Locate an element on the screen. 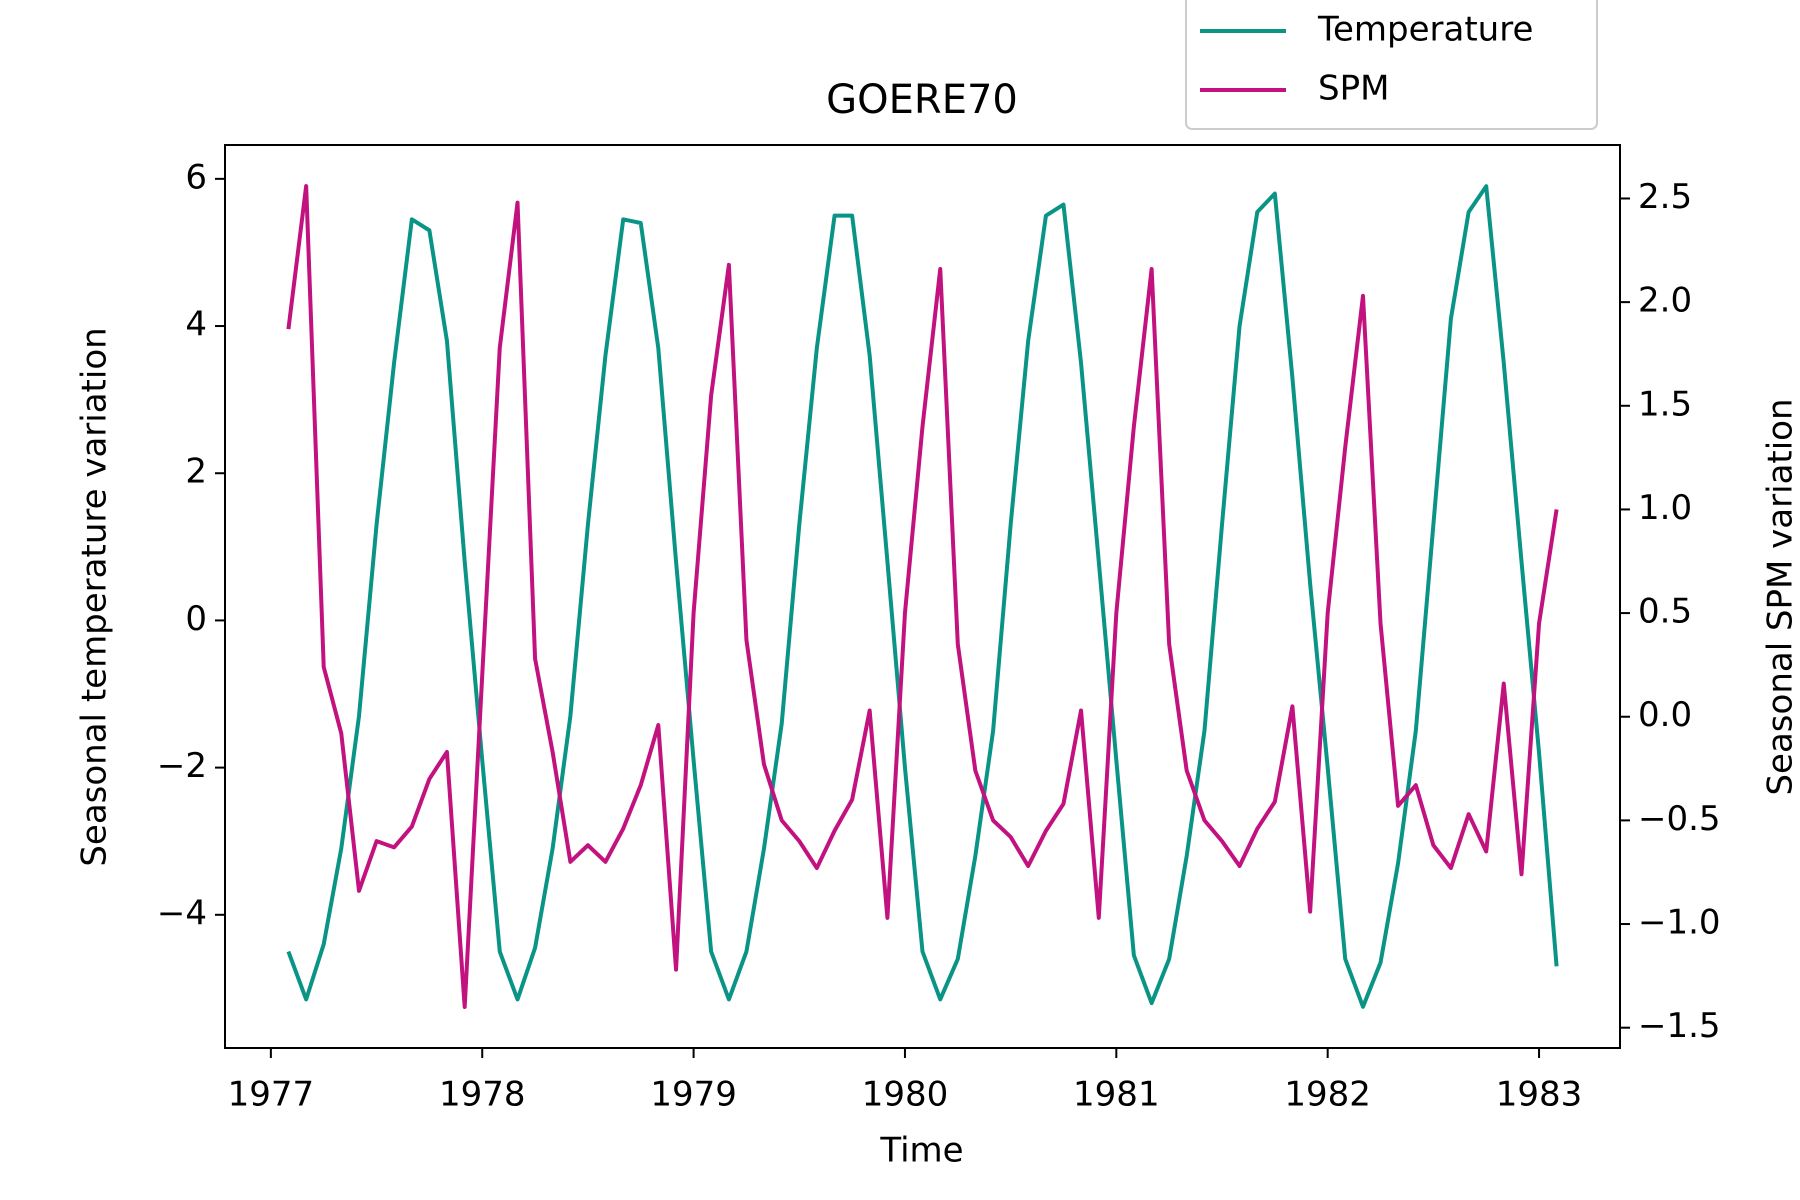 This screenshot has height=1200, width=1800. y2-tick-label: 1.0 is located at coordinates (1665, 508).